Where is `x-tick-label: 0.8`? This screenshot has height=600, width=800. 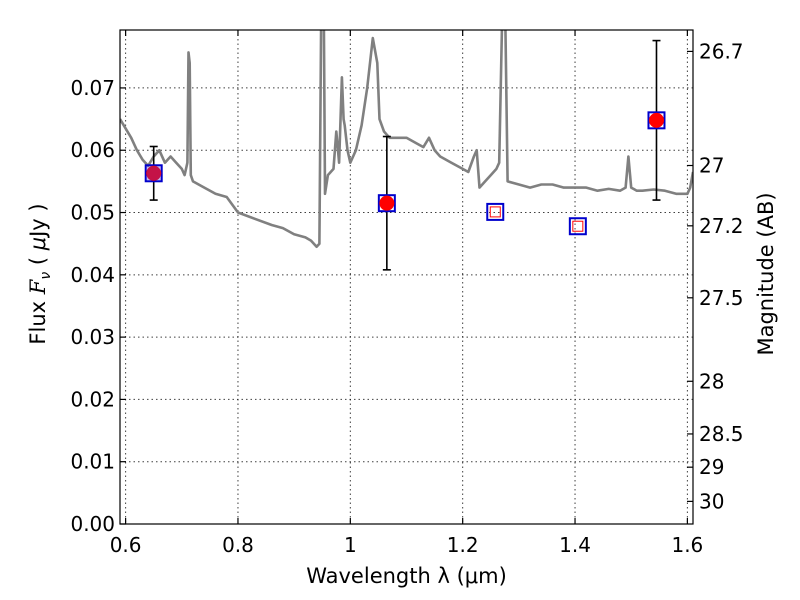 x-tick-label: 0.8 is located at coordinates (238, 545).